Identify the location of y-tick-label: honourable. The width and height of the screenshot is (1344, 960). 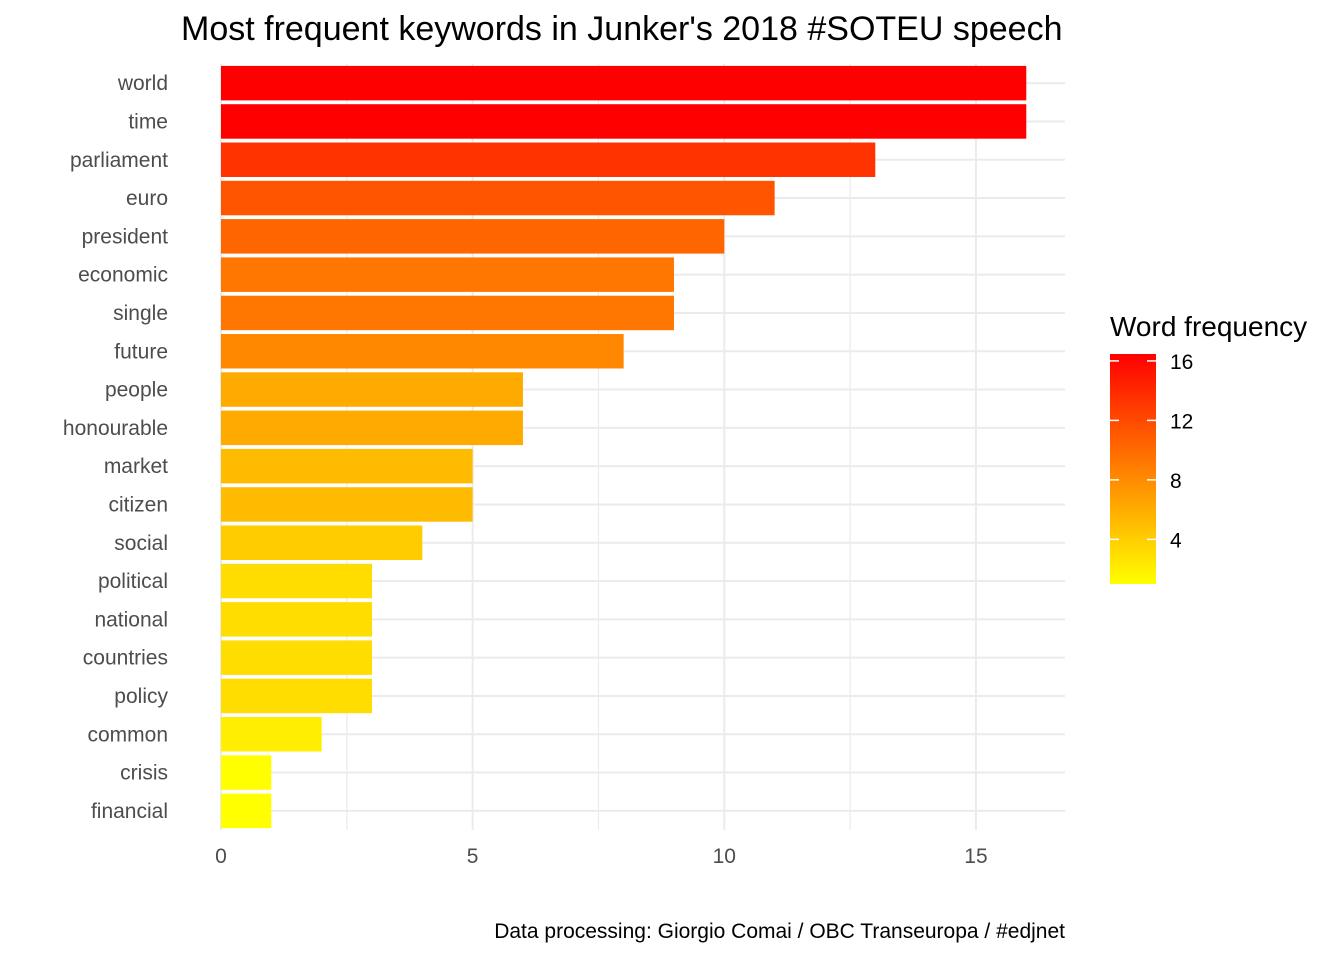
(115, 428).